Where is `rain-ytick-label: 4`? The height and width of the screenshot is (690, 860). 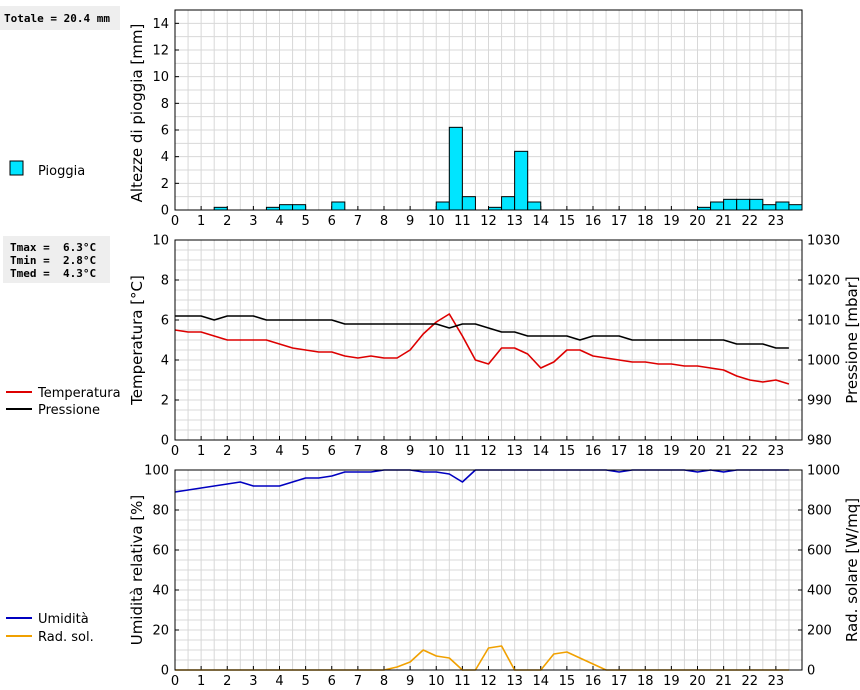
rain-ytick-label: 4 is located at coordinates (165, 157).